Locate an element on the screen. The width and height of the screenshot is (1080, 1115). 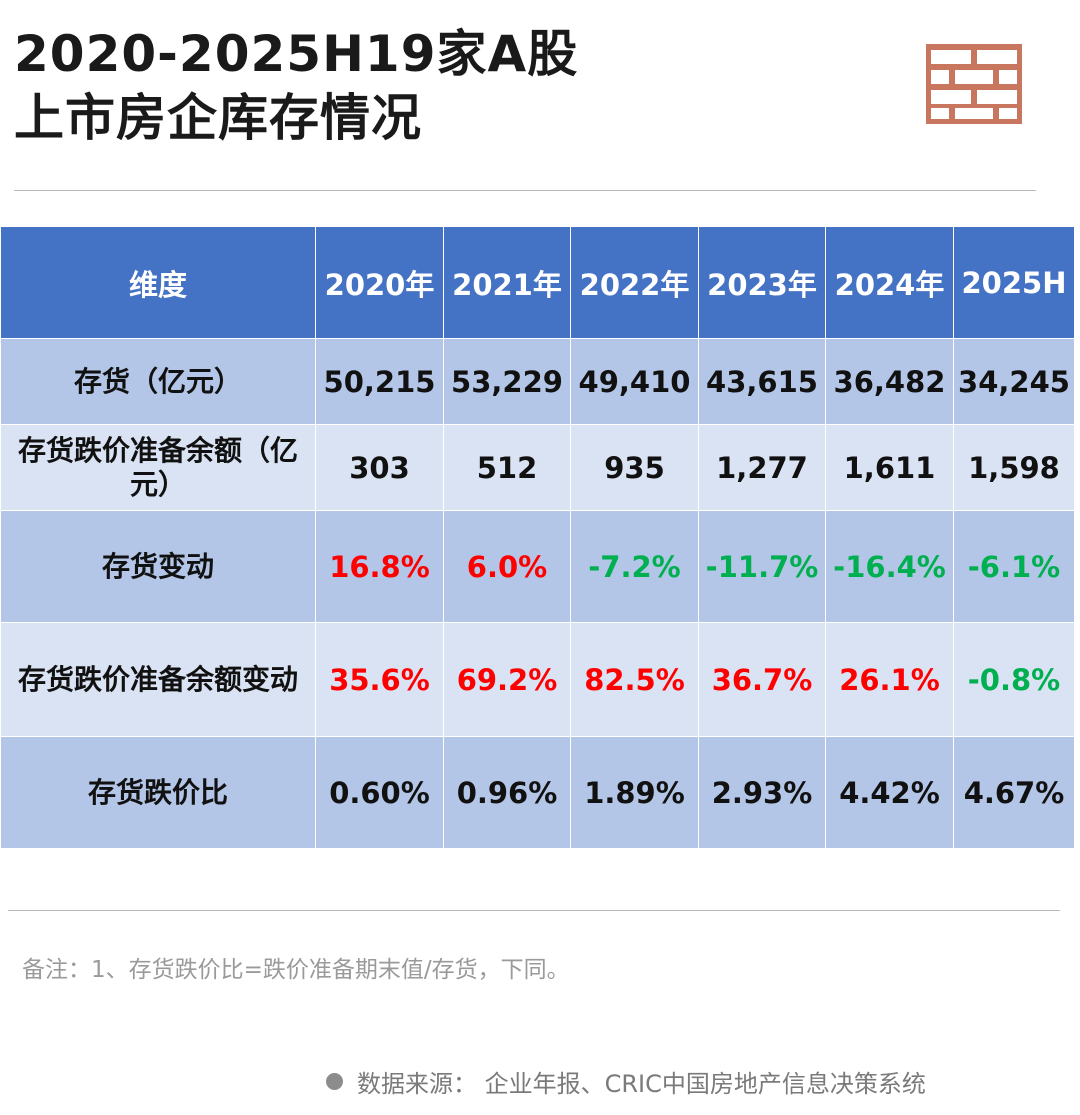
page-title: 2020-2025H19家A股 上市房企库存情况 is located at coordinates (296, 86).